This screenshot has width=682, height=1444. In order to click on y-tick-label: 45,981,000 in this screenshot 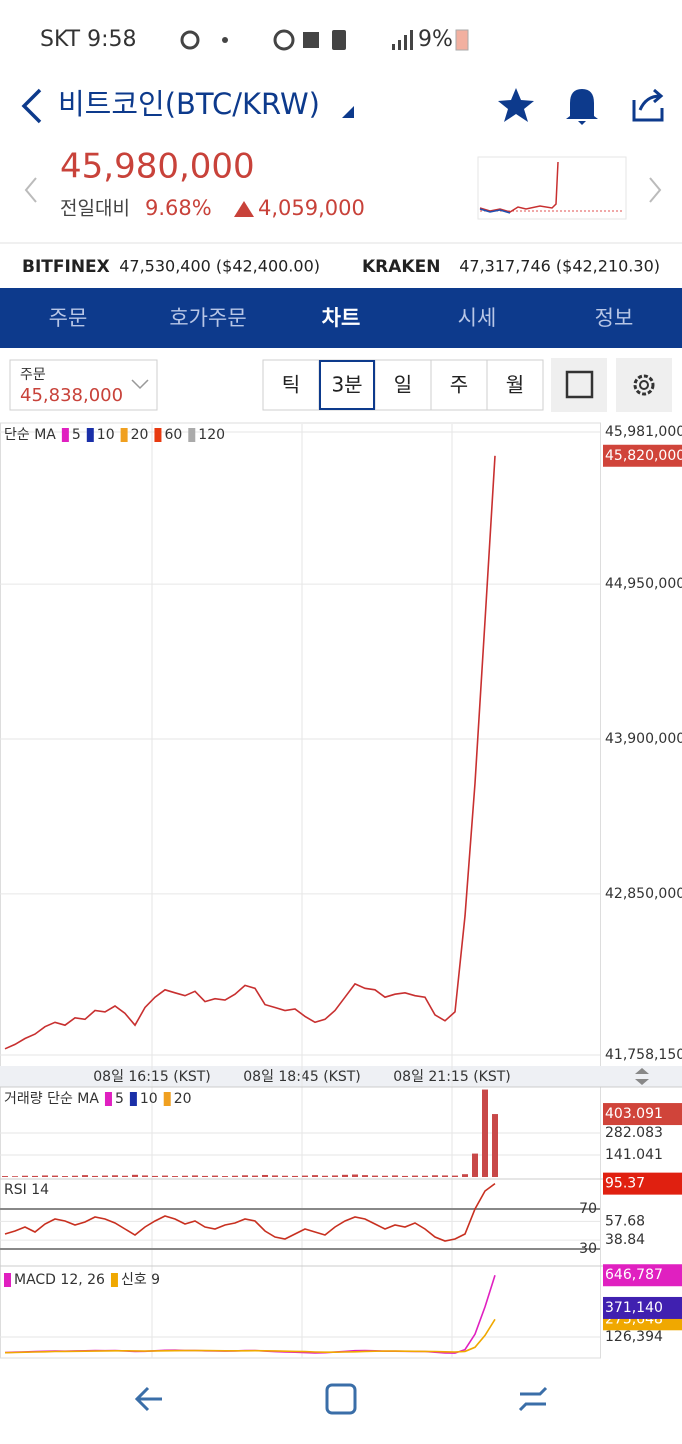, I will do `click(643, 432)`.